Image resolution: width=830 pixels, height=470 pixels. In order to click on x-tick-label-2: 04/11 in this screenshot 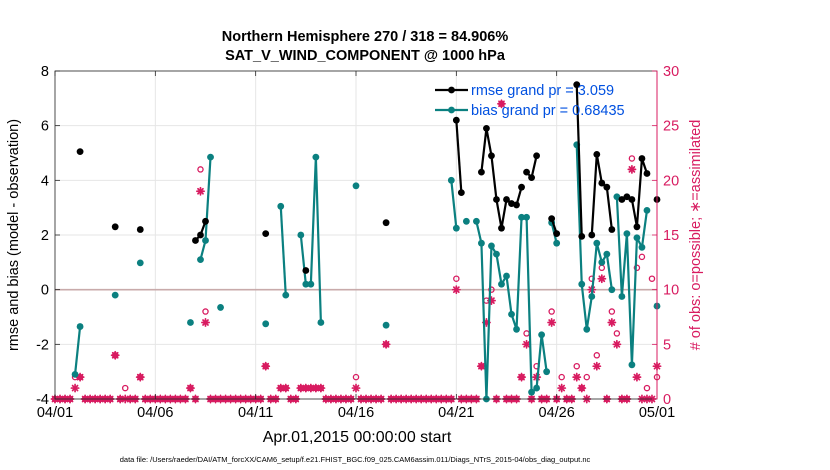, I will do `click(255, 413)`.